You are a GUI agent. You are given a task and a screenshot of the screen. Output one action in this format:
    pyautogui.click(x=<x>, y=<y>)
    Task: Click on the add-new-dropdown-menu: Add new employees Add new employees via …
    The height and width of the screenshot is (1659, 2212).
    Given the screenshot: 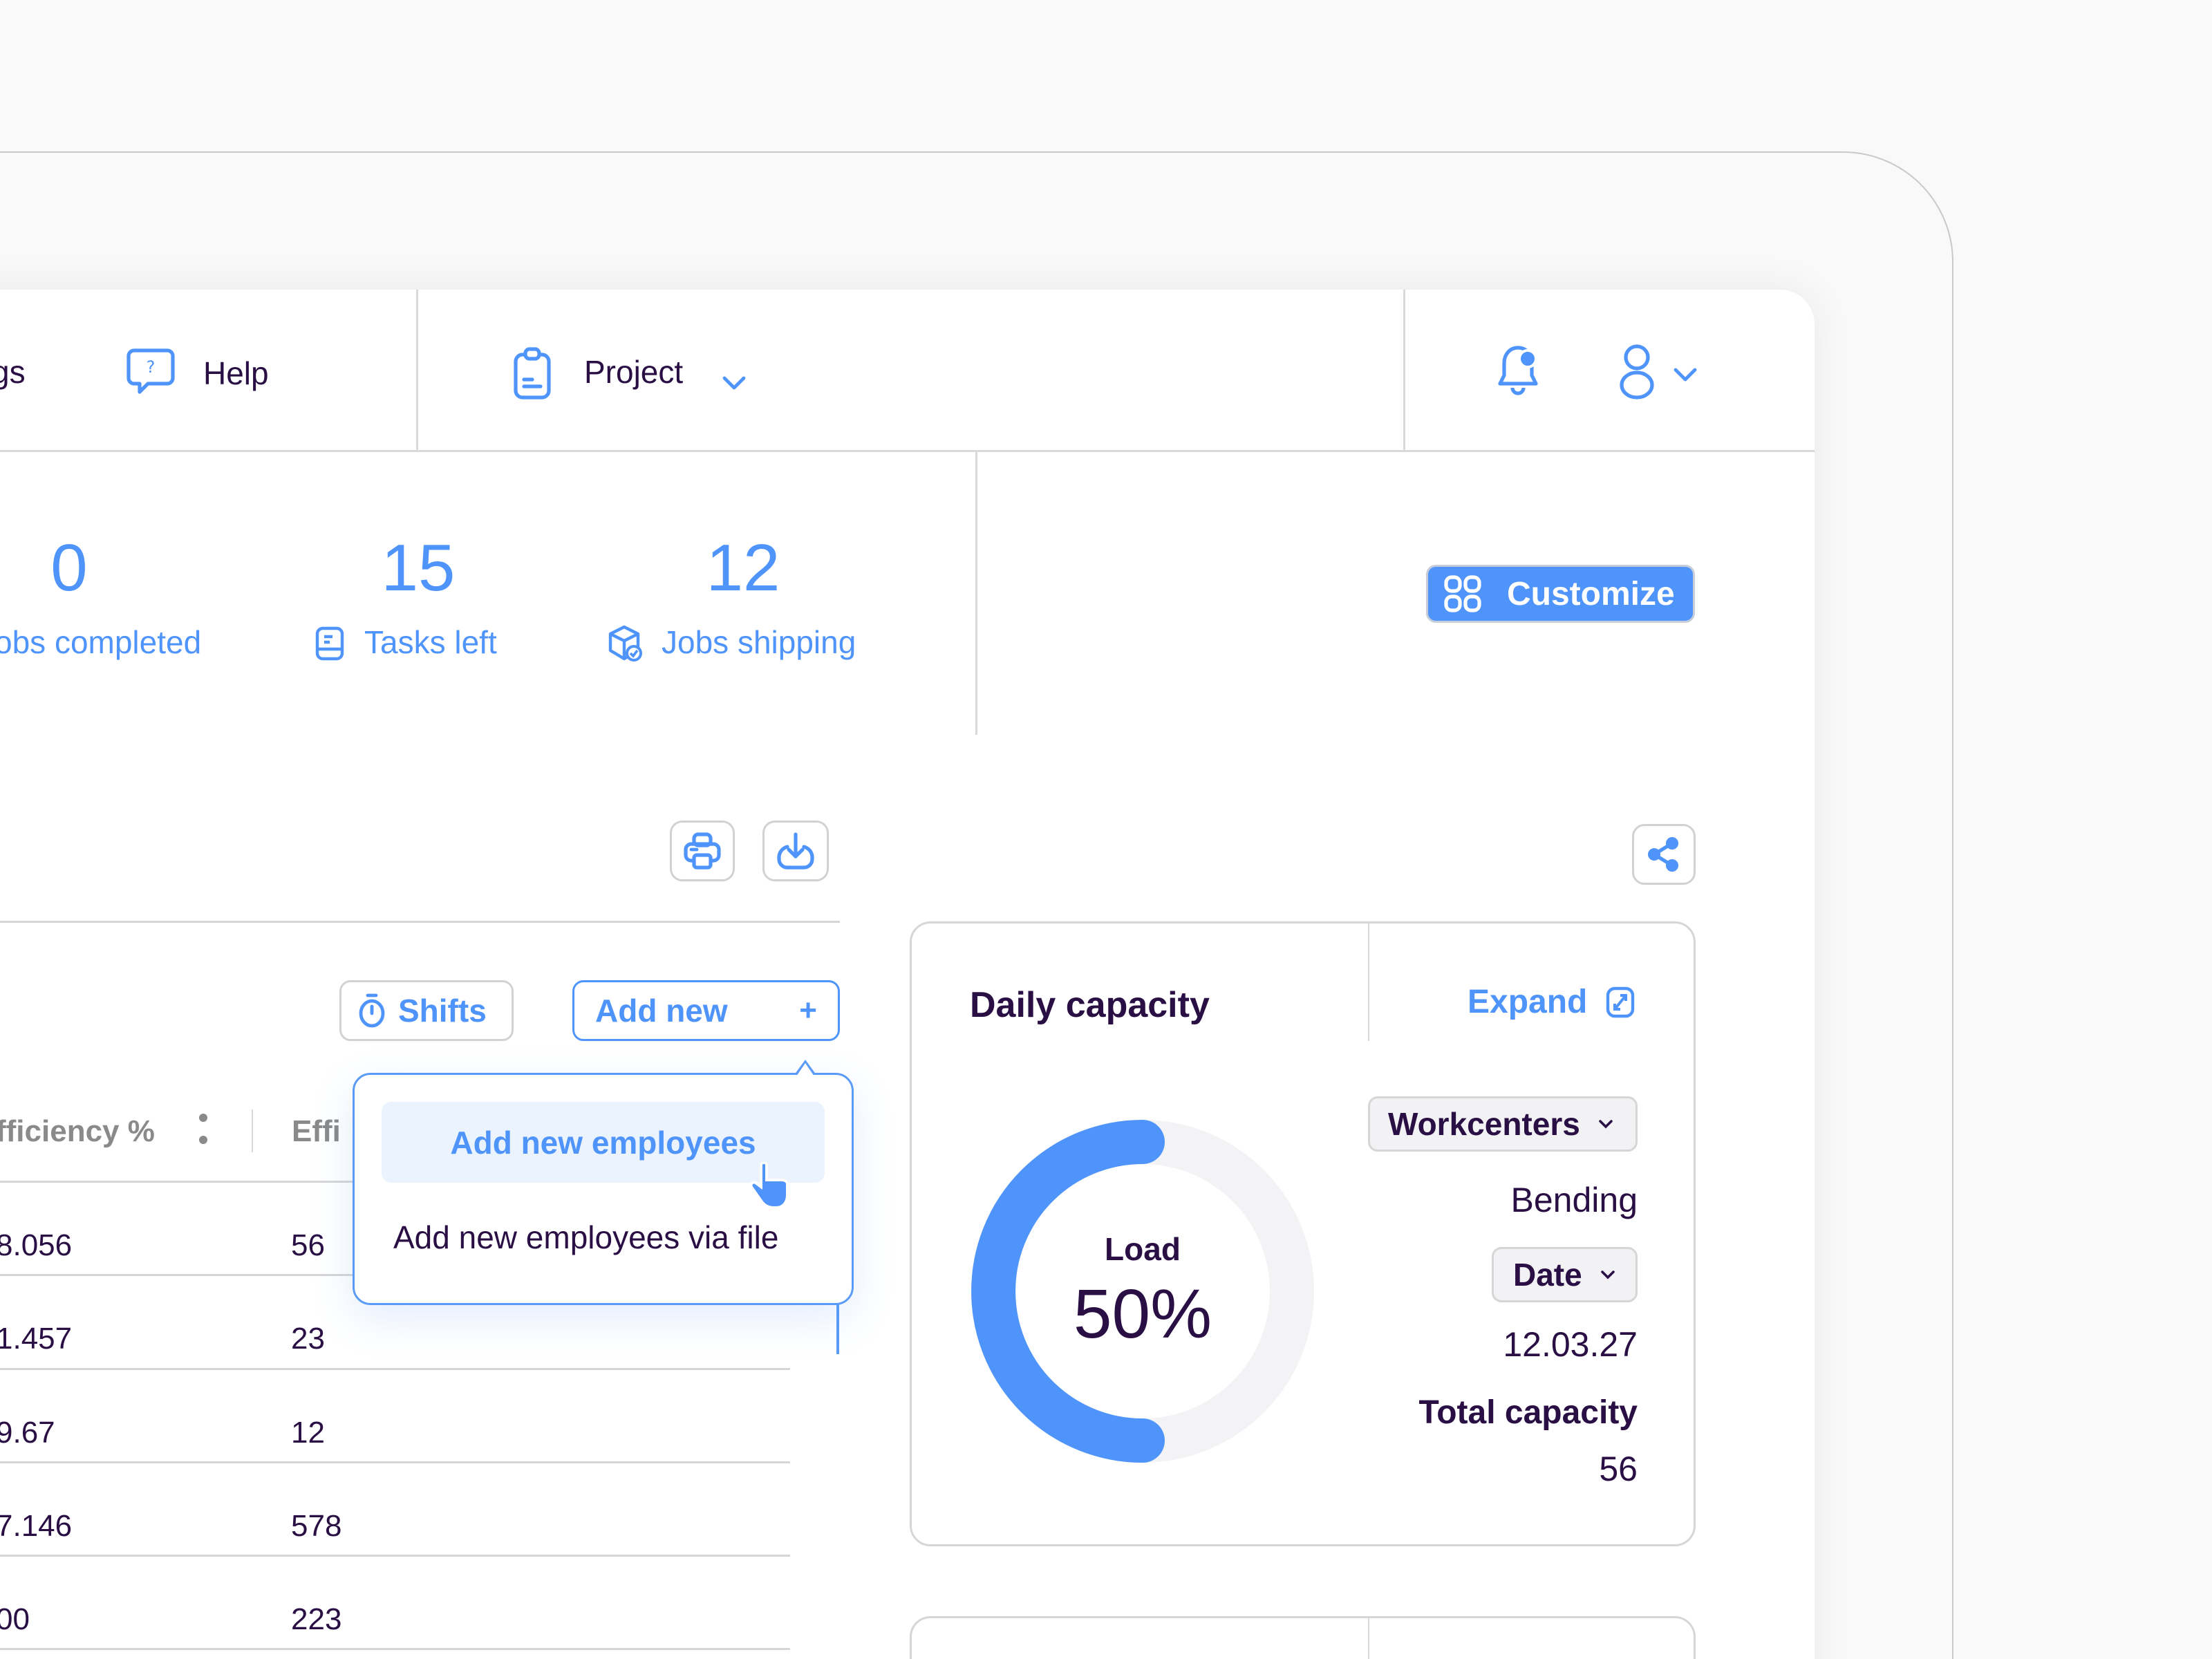 What is the action you would take?
    pyautogui.click(x=603, y=1182)
    